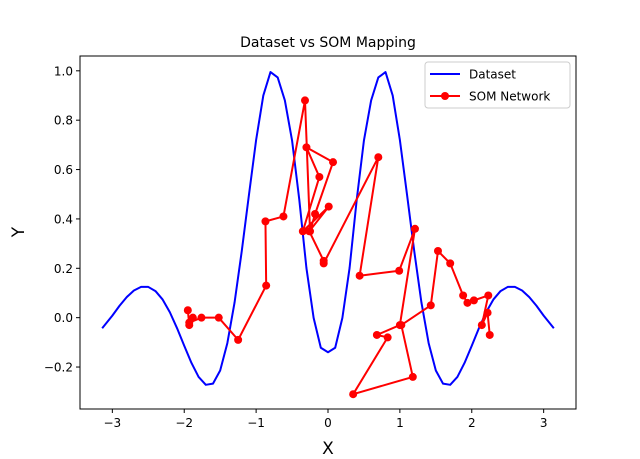  Describe the element at coordinates (328, 423) in the screenshot. I see `x-tick-label: 0` at that location.